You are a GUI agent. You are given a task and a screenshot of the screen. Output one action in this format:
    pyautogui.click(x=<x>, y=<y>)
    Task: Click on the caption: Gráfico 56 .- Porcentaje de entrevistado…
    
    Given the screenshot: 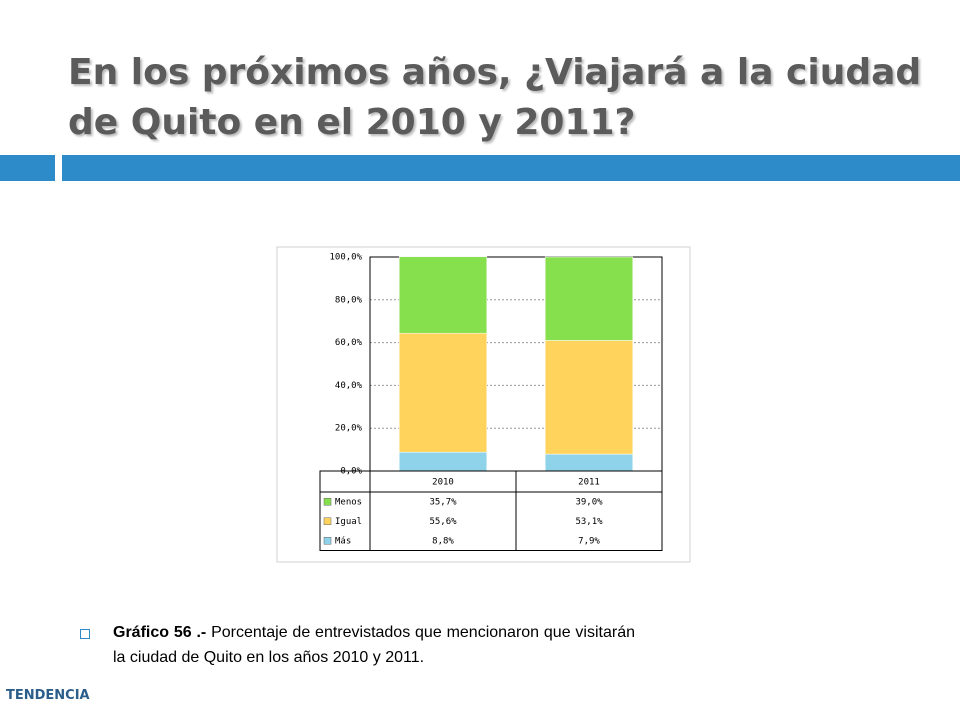 What is the action you would take?
    pyautogui.click(x=374, y=645)
    